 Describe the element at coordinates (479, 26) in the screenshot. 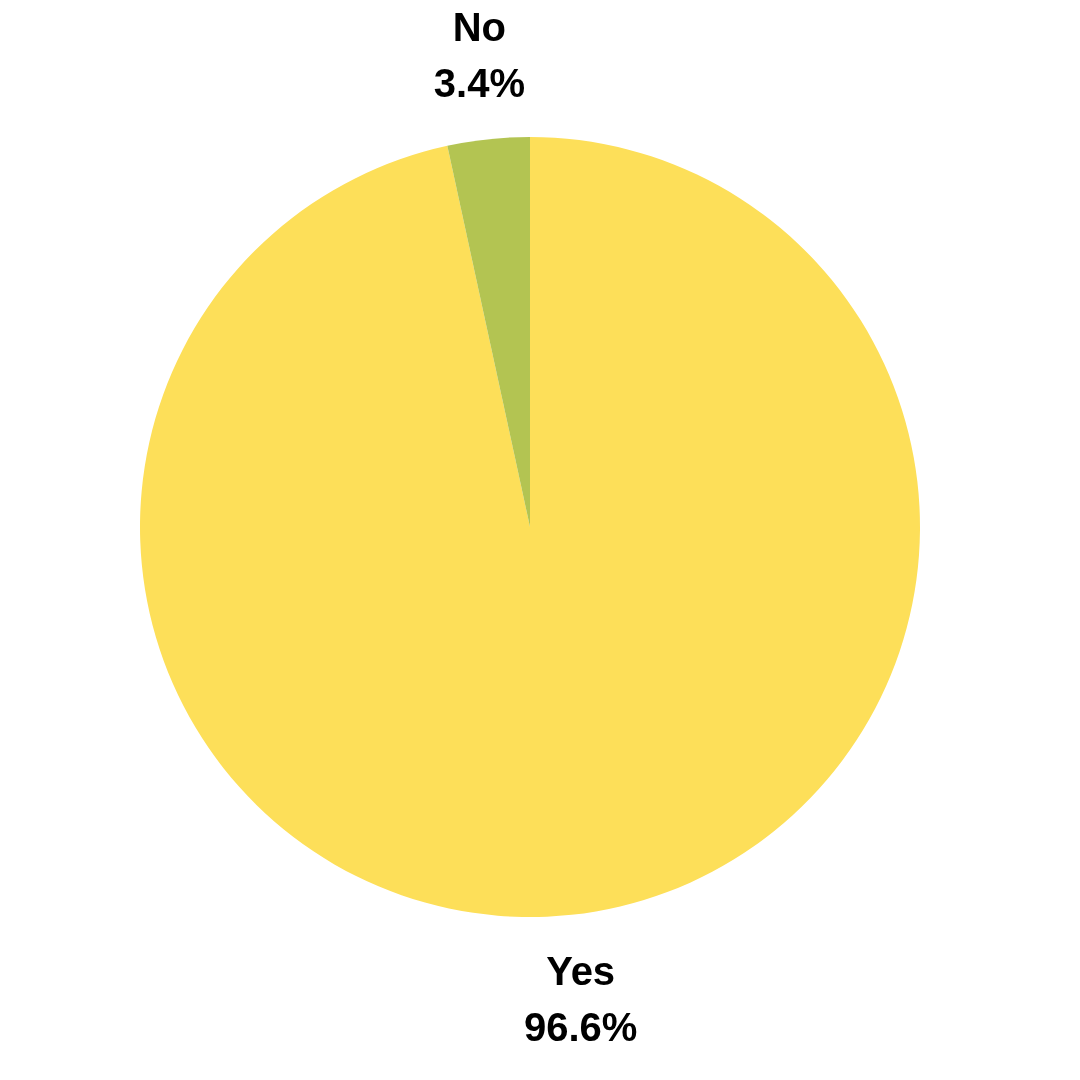

I see `slice-label: No` at that location.